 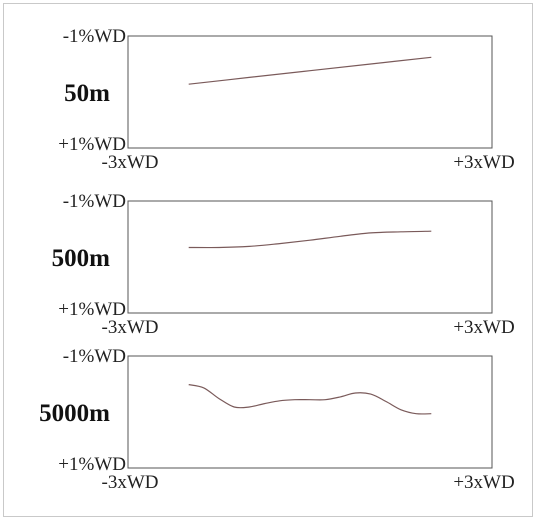 I want to click on chart-title: 50m, so click(x=87, y=93).